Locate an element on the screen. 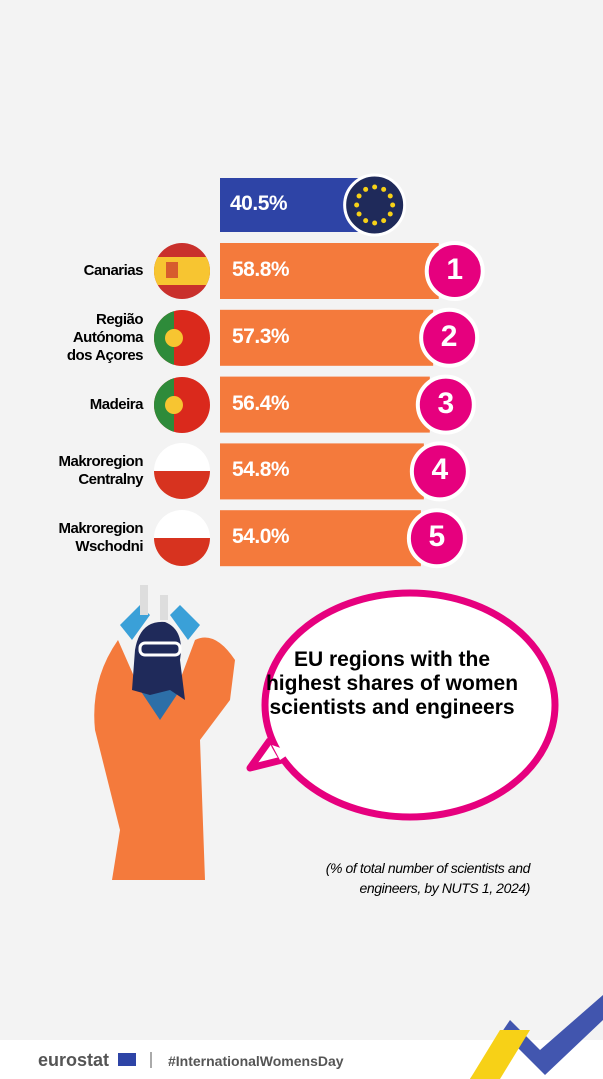 The width and height of the screenshot is (603, 1079). category-label: Canarias is located at coordinates (113, 270).